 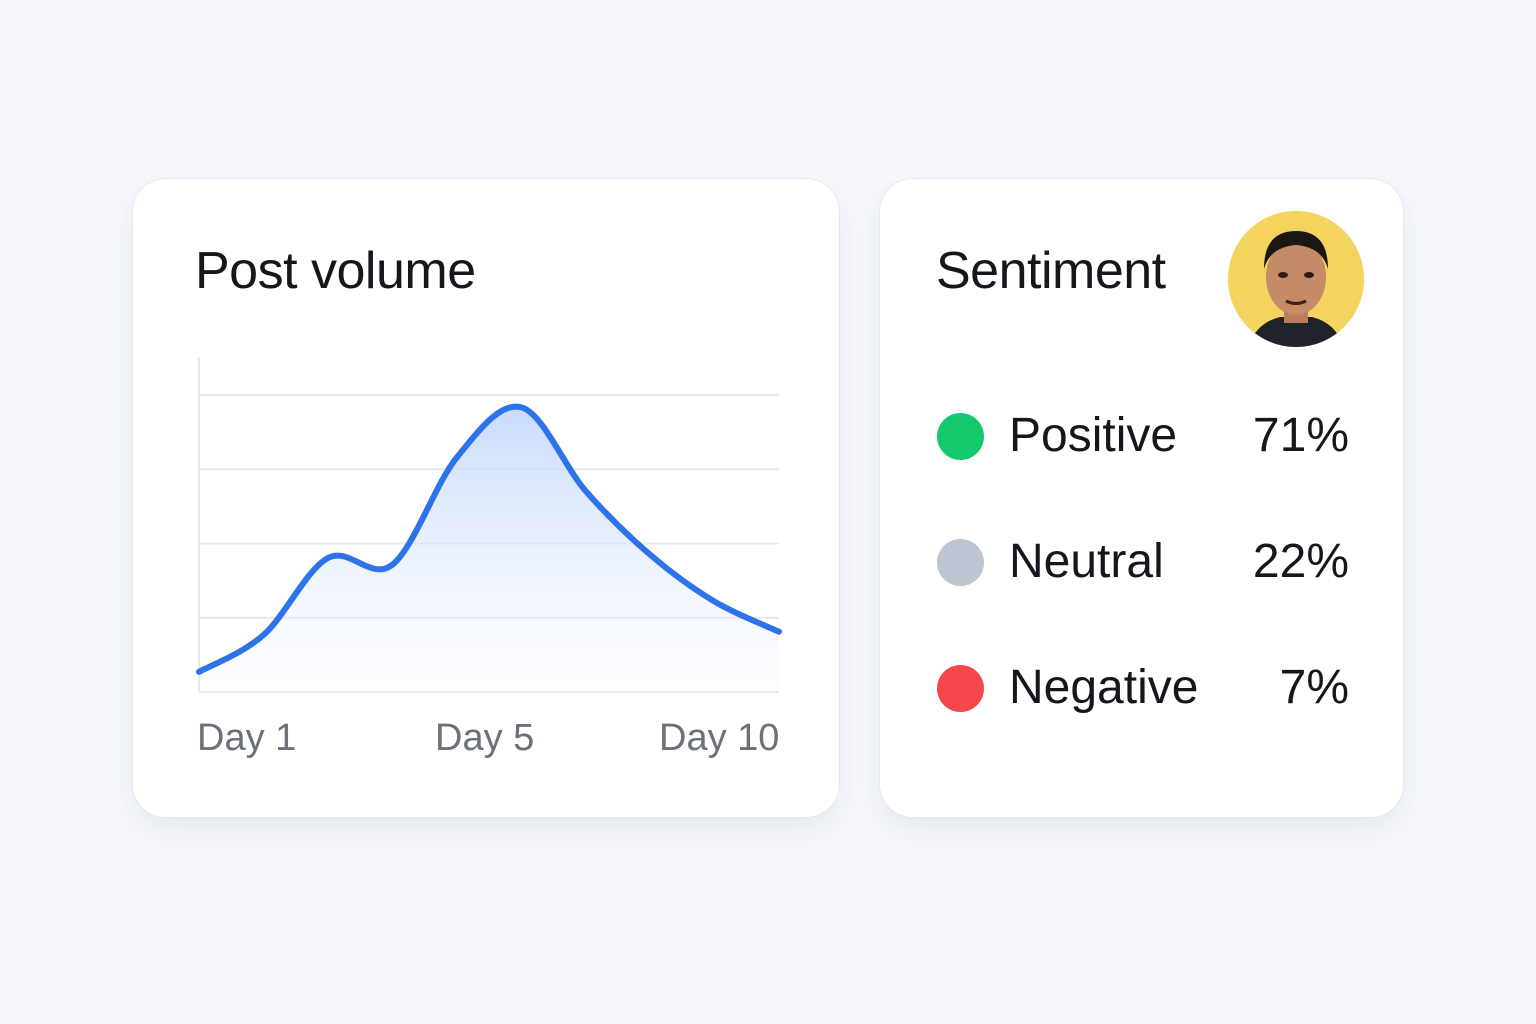 What do you see at coordinates (1300, 435) in the screenshot?
I see `sentiment-value: 71%` at bounding box center [1300, 435].